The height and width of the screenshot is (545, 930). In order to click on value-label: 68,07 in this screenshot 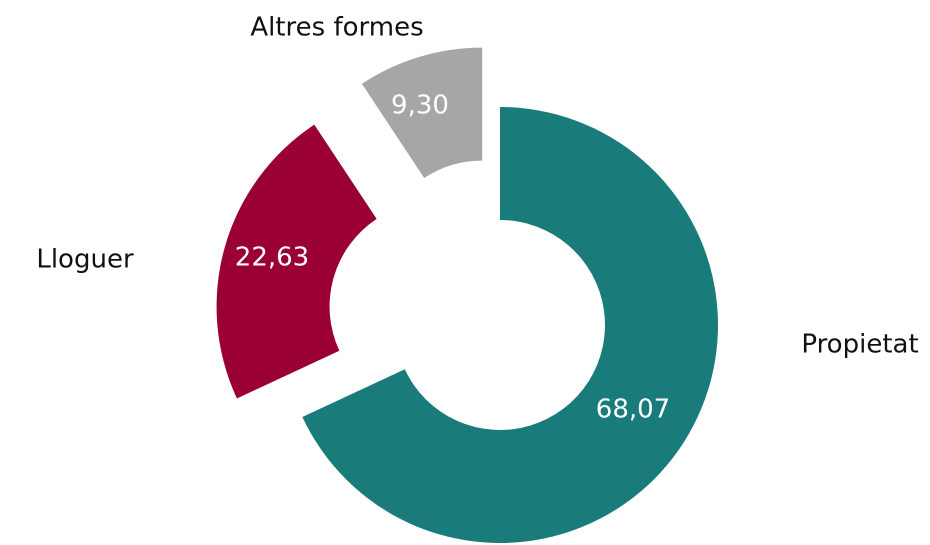, I will do `click(633, 410)`.